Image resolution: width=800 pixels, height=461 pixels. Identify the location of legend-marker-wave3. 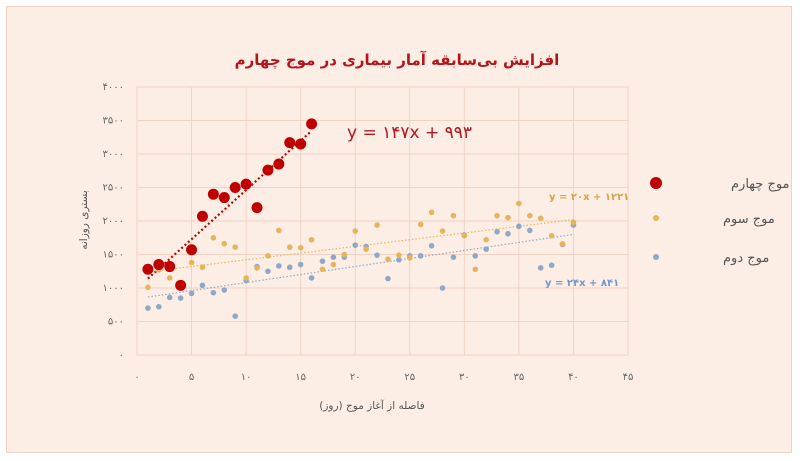
(656, 218).